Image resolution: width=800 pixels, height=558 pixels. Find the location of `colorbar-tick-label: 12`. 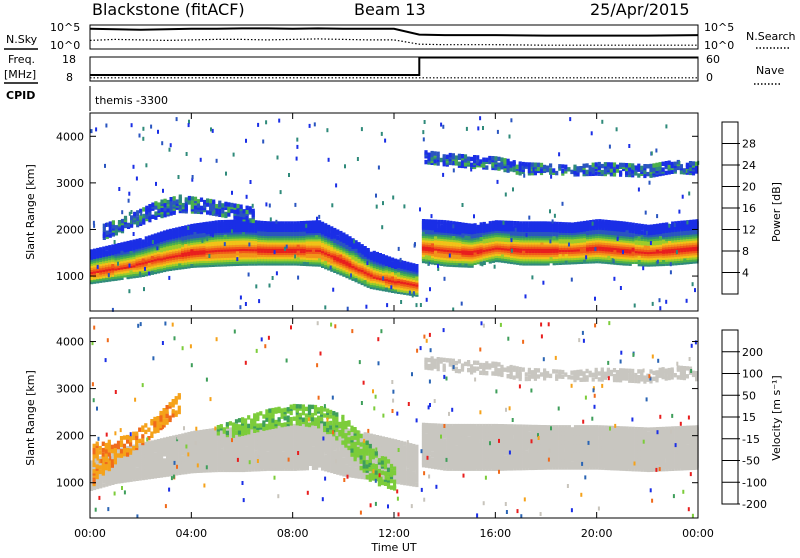

colorbar-tick-label: 12 is located at coordinates (749, 230).